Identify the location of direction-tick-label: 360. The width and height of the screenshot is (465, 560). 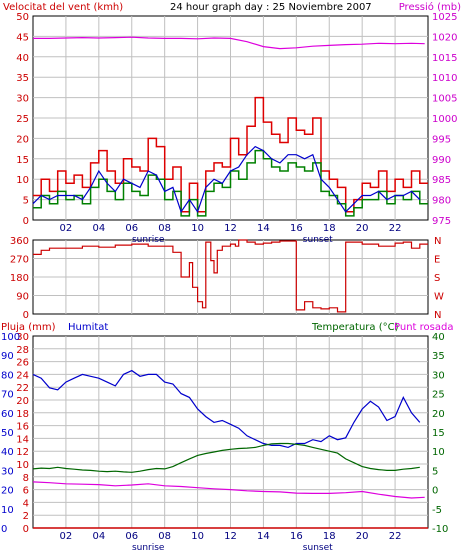
(19, 241).